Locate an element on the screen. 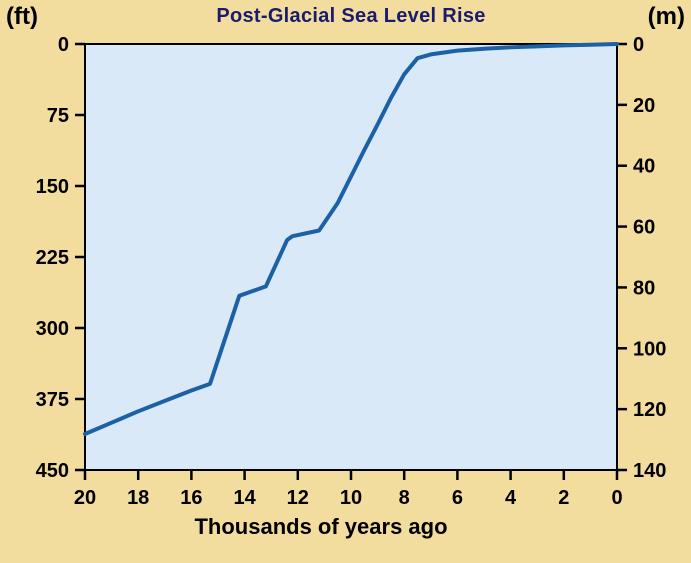  right-axis-tick-label: 80 is located at coordinates (644, 288).